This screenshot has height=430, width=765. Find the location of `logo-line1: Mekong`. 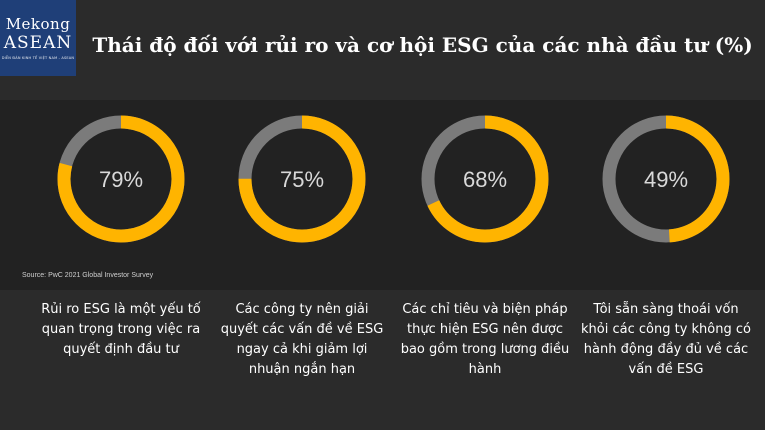

logo-line1: Mekong is located at coordinates (38, 24).